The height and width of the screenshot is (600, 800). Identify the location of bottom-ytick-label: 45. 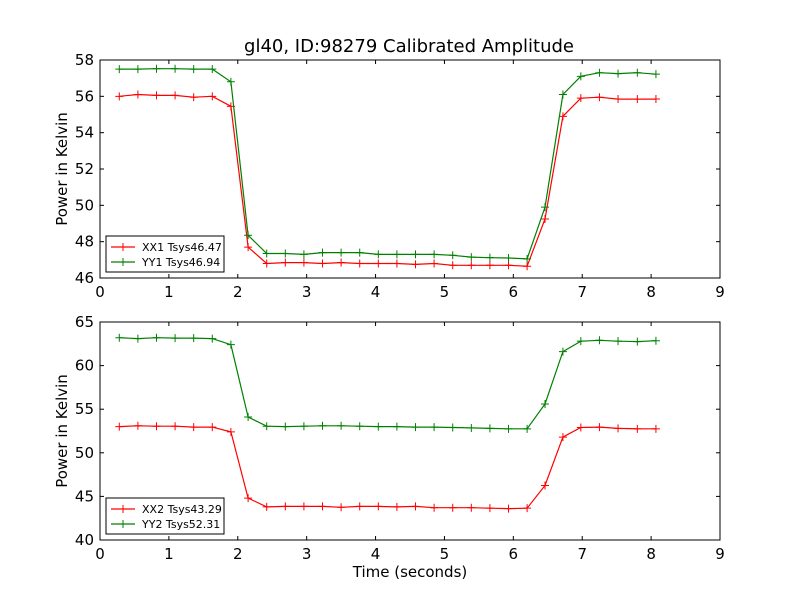
(84, 496).